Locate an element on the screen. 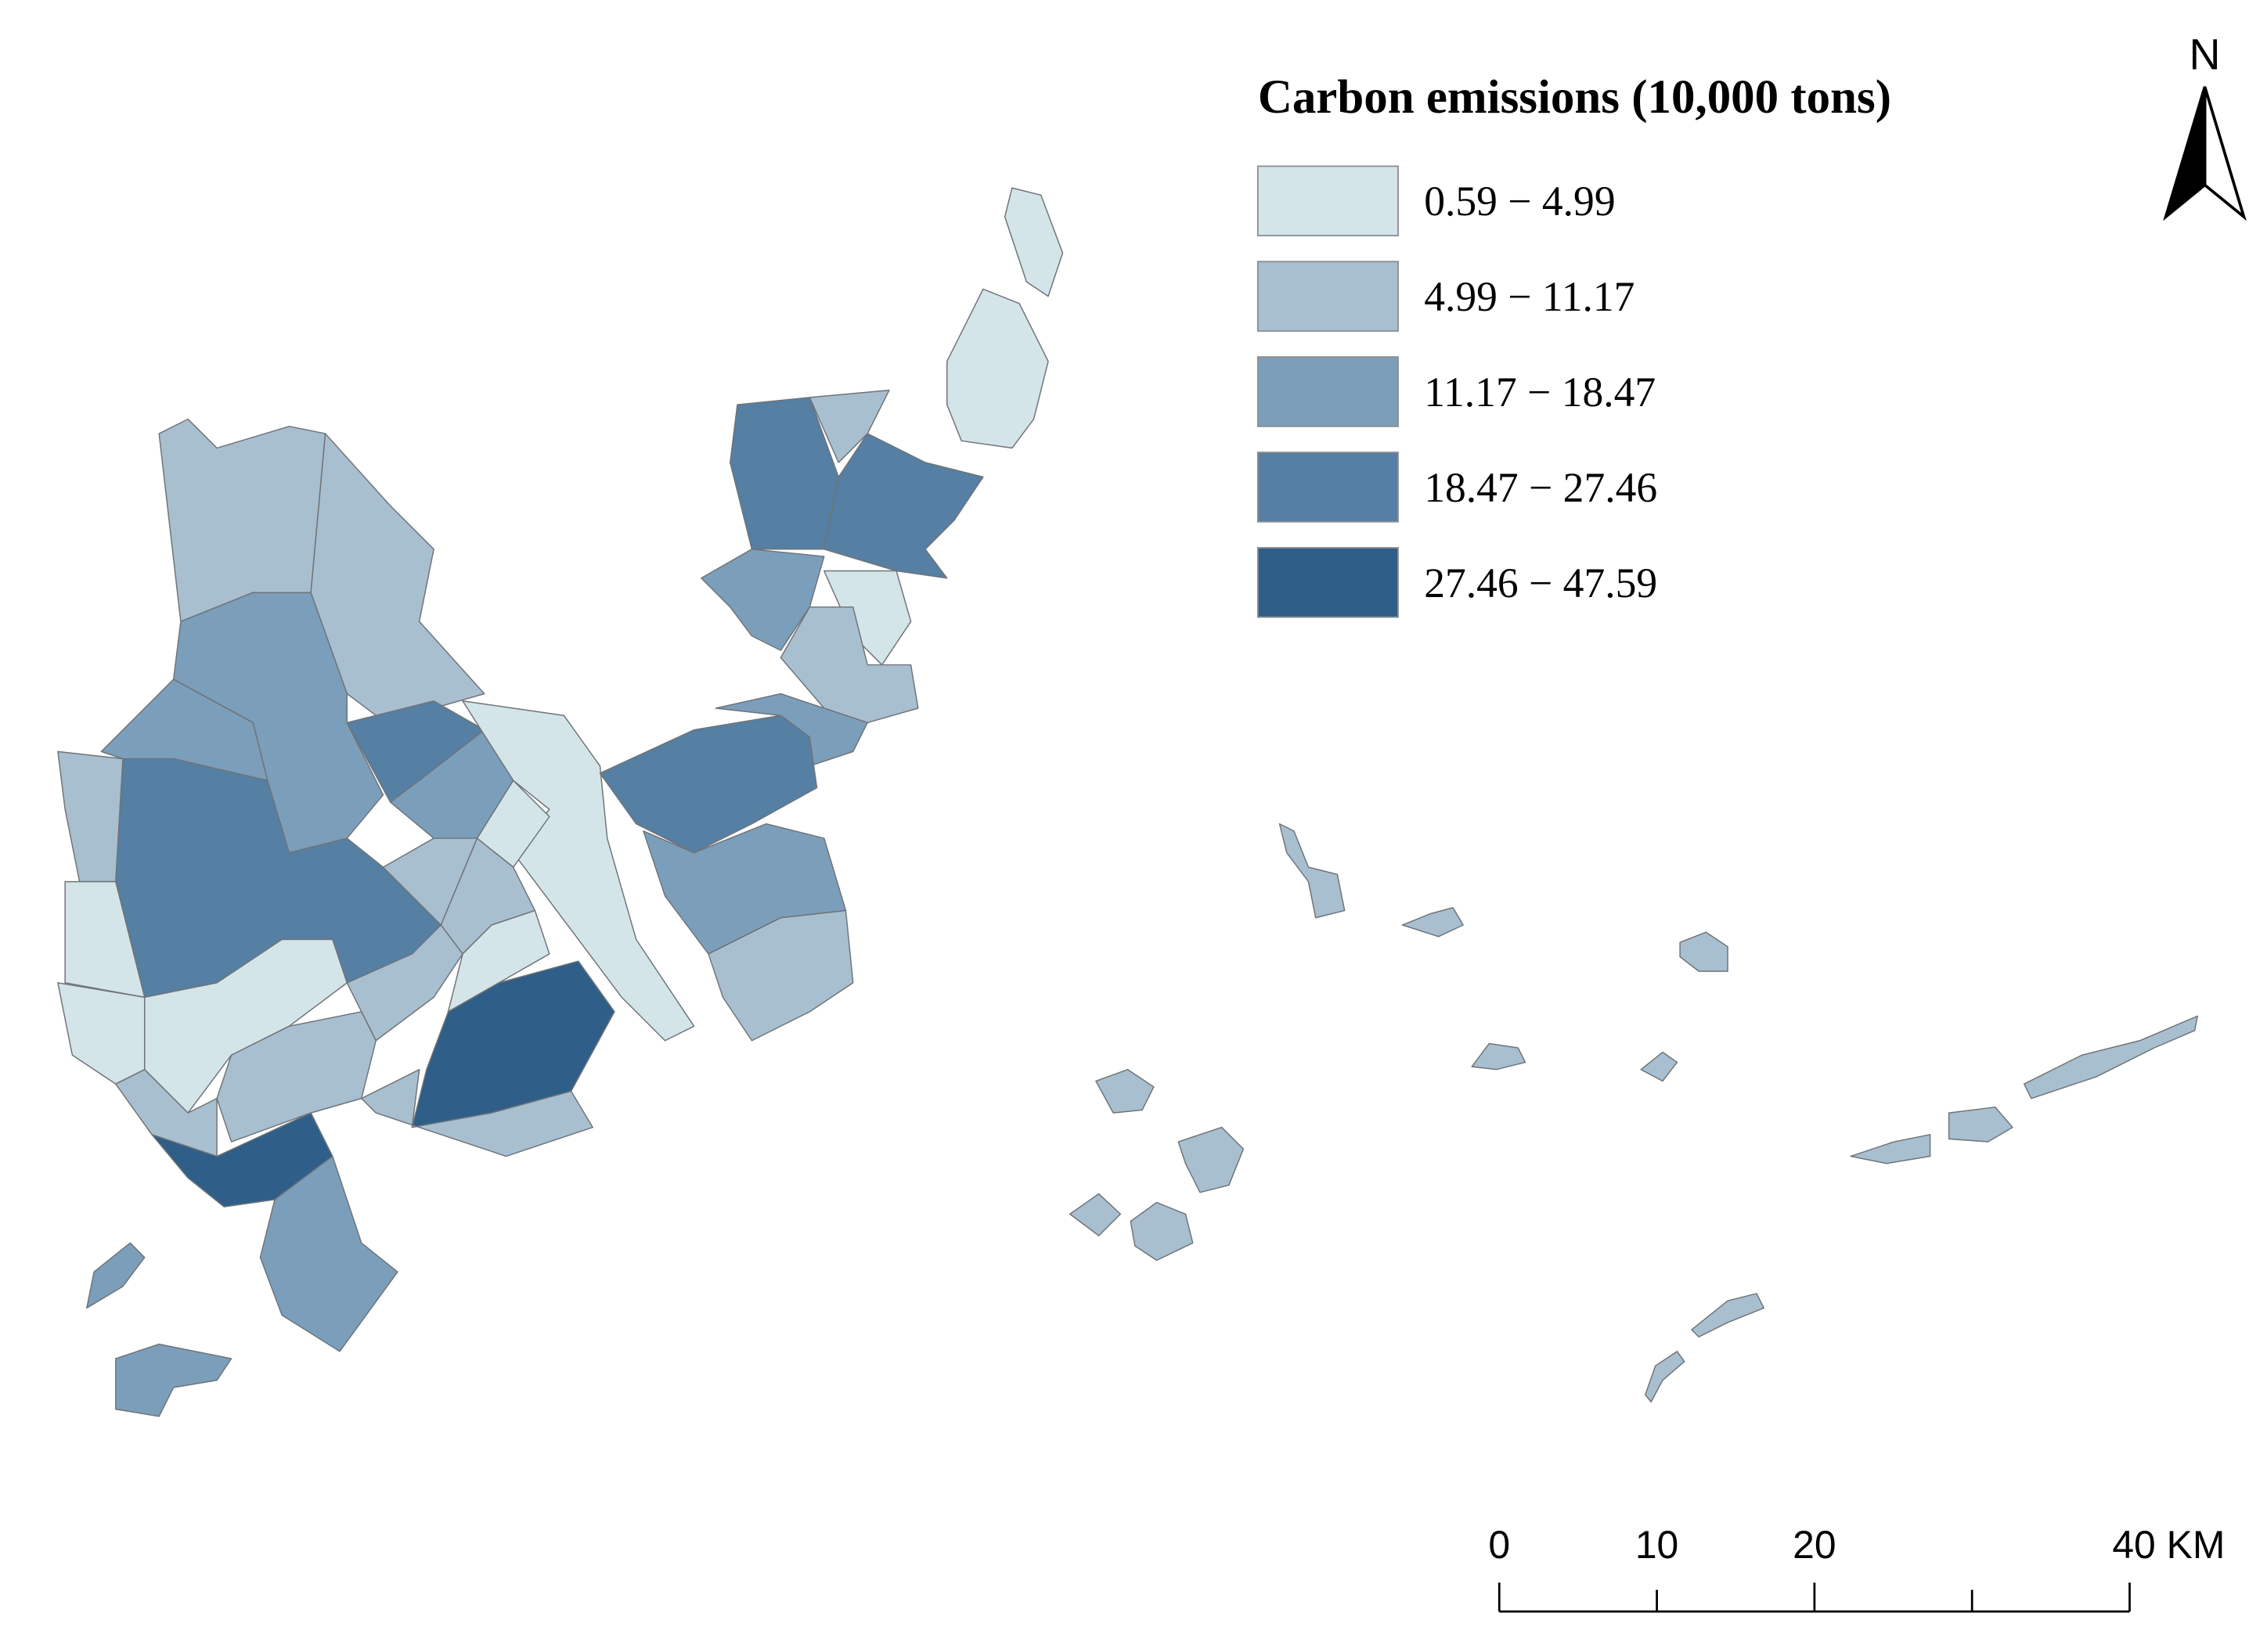  arrow-left is located at coordinates (2185, 153).